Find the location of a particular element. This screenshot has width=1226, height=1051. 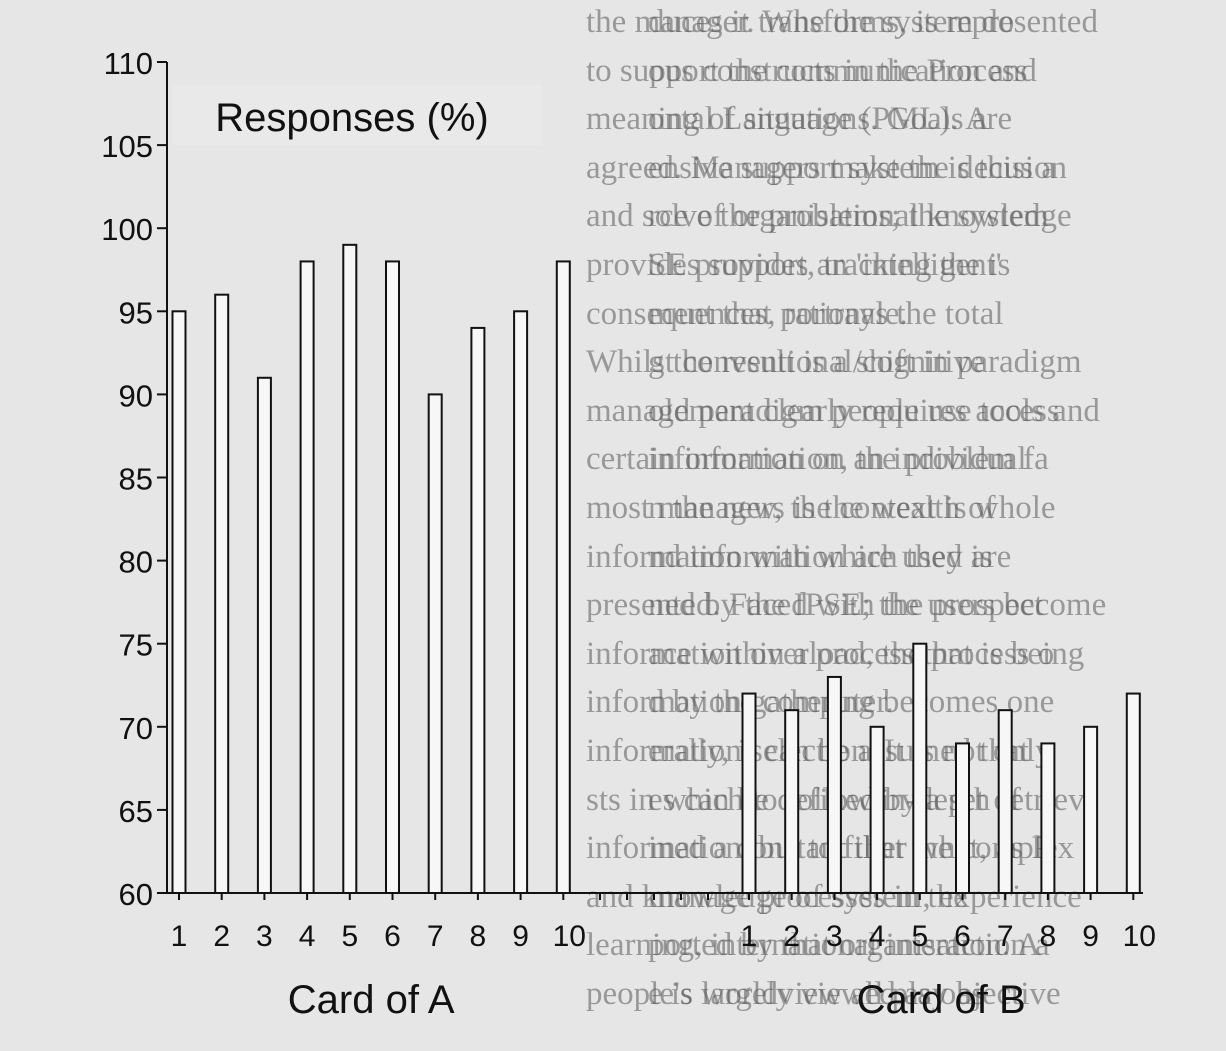

background-text-line: provides support, tracking the is is located at coordinates (798, 265).